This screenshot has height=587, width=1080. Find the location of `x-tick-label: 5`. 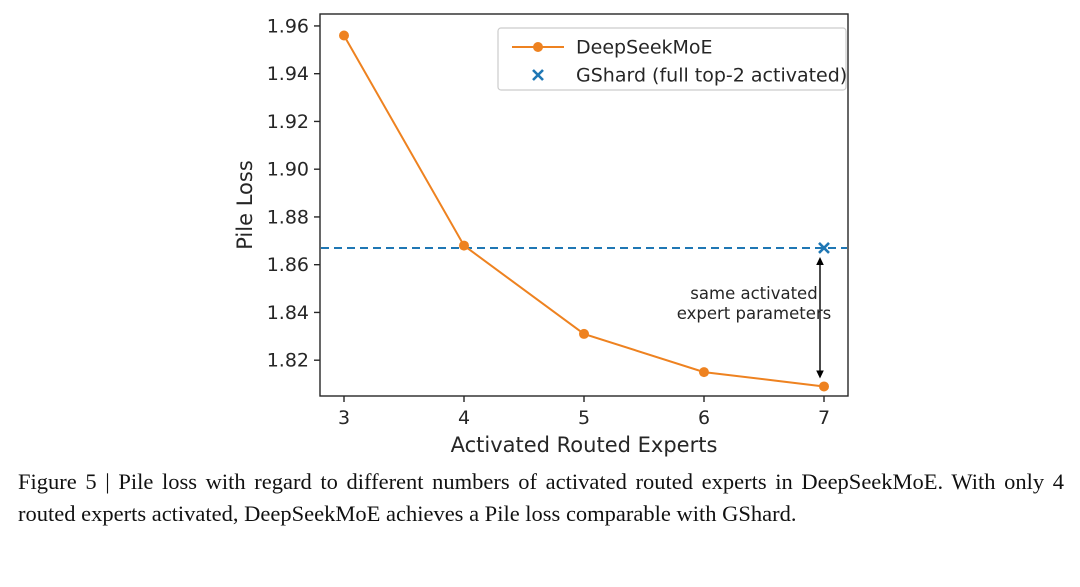

x-tick-label: 5 is located at coordinates (584, 418).